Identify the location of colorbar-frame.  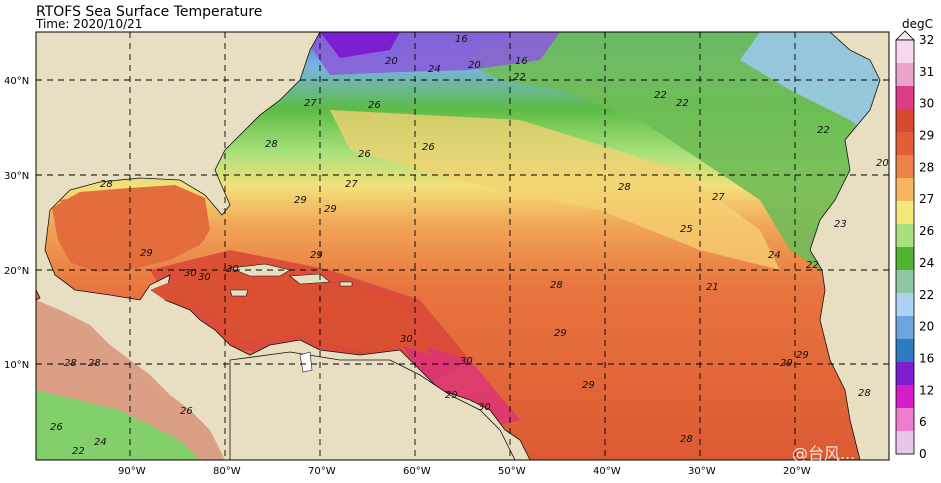
(905, 247).